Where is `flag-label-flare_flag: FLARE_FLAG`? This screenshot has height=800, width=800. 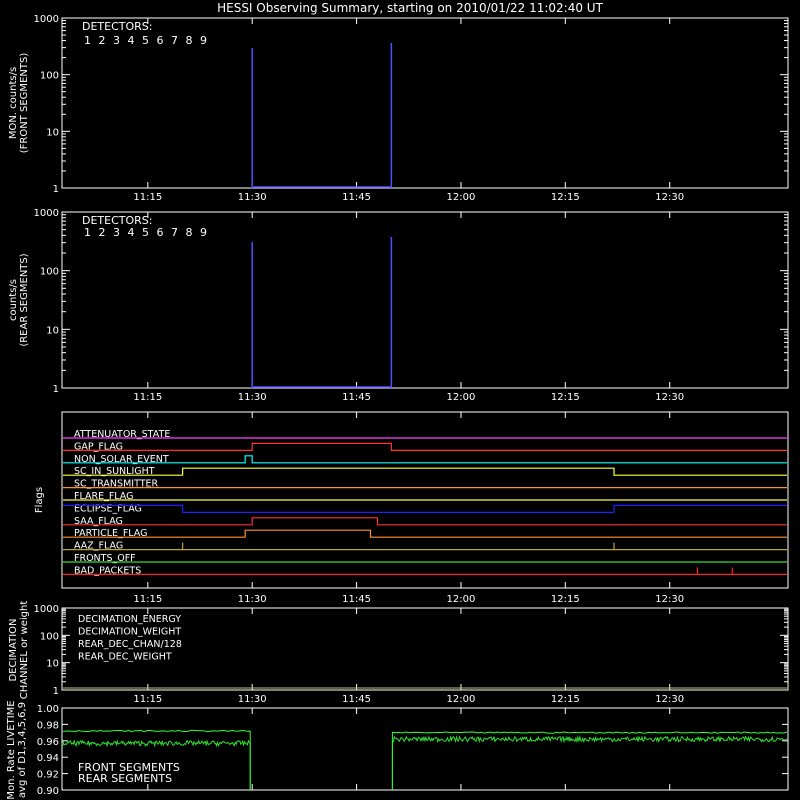 flag-label-flare_flag: FLARE_FLAG is located at coordinates (104, 496).